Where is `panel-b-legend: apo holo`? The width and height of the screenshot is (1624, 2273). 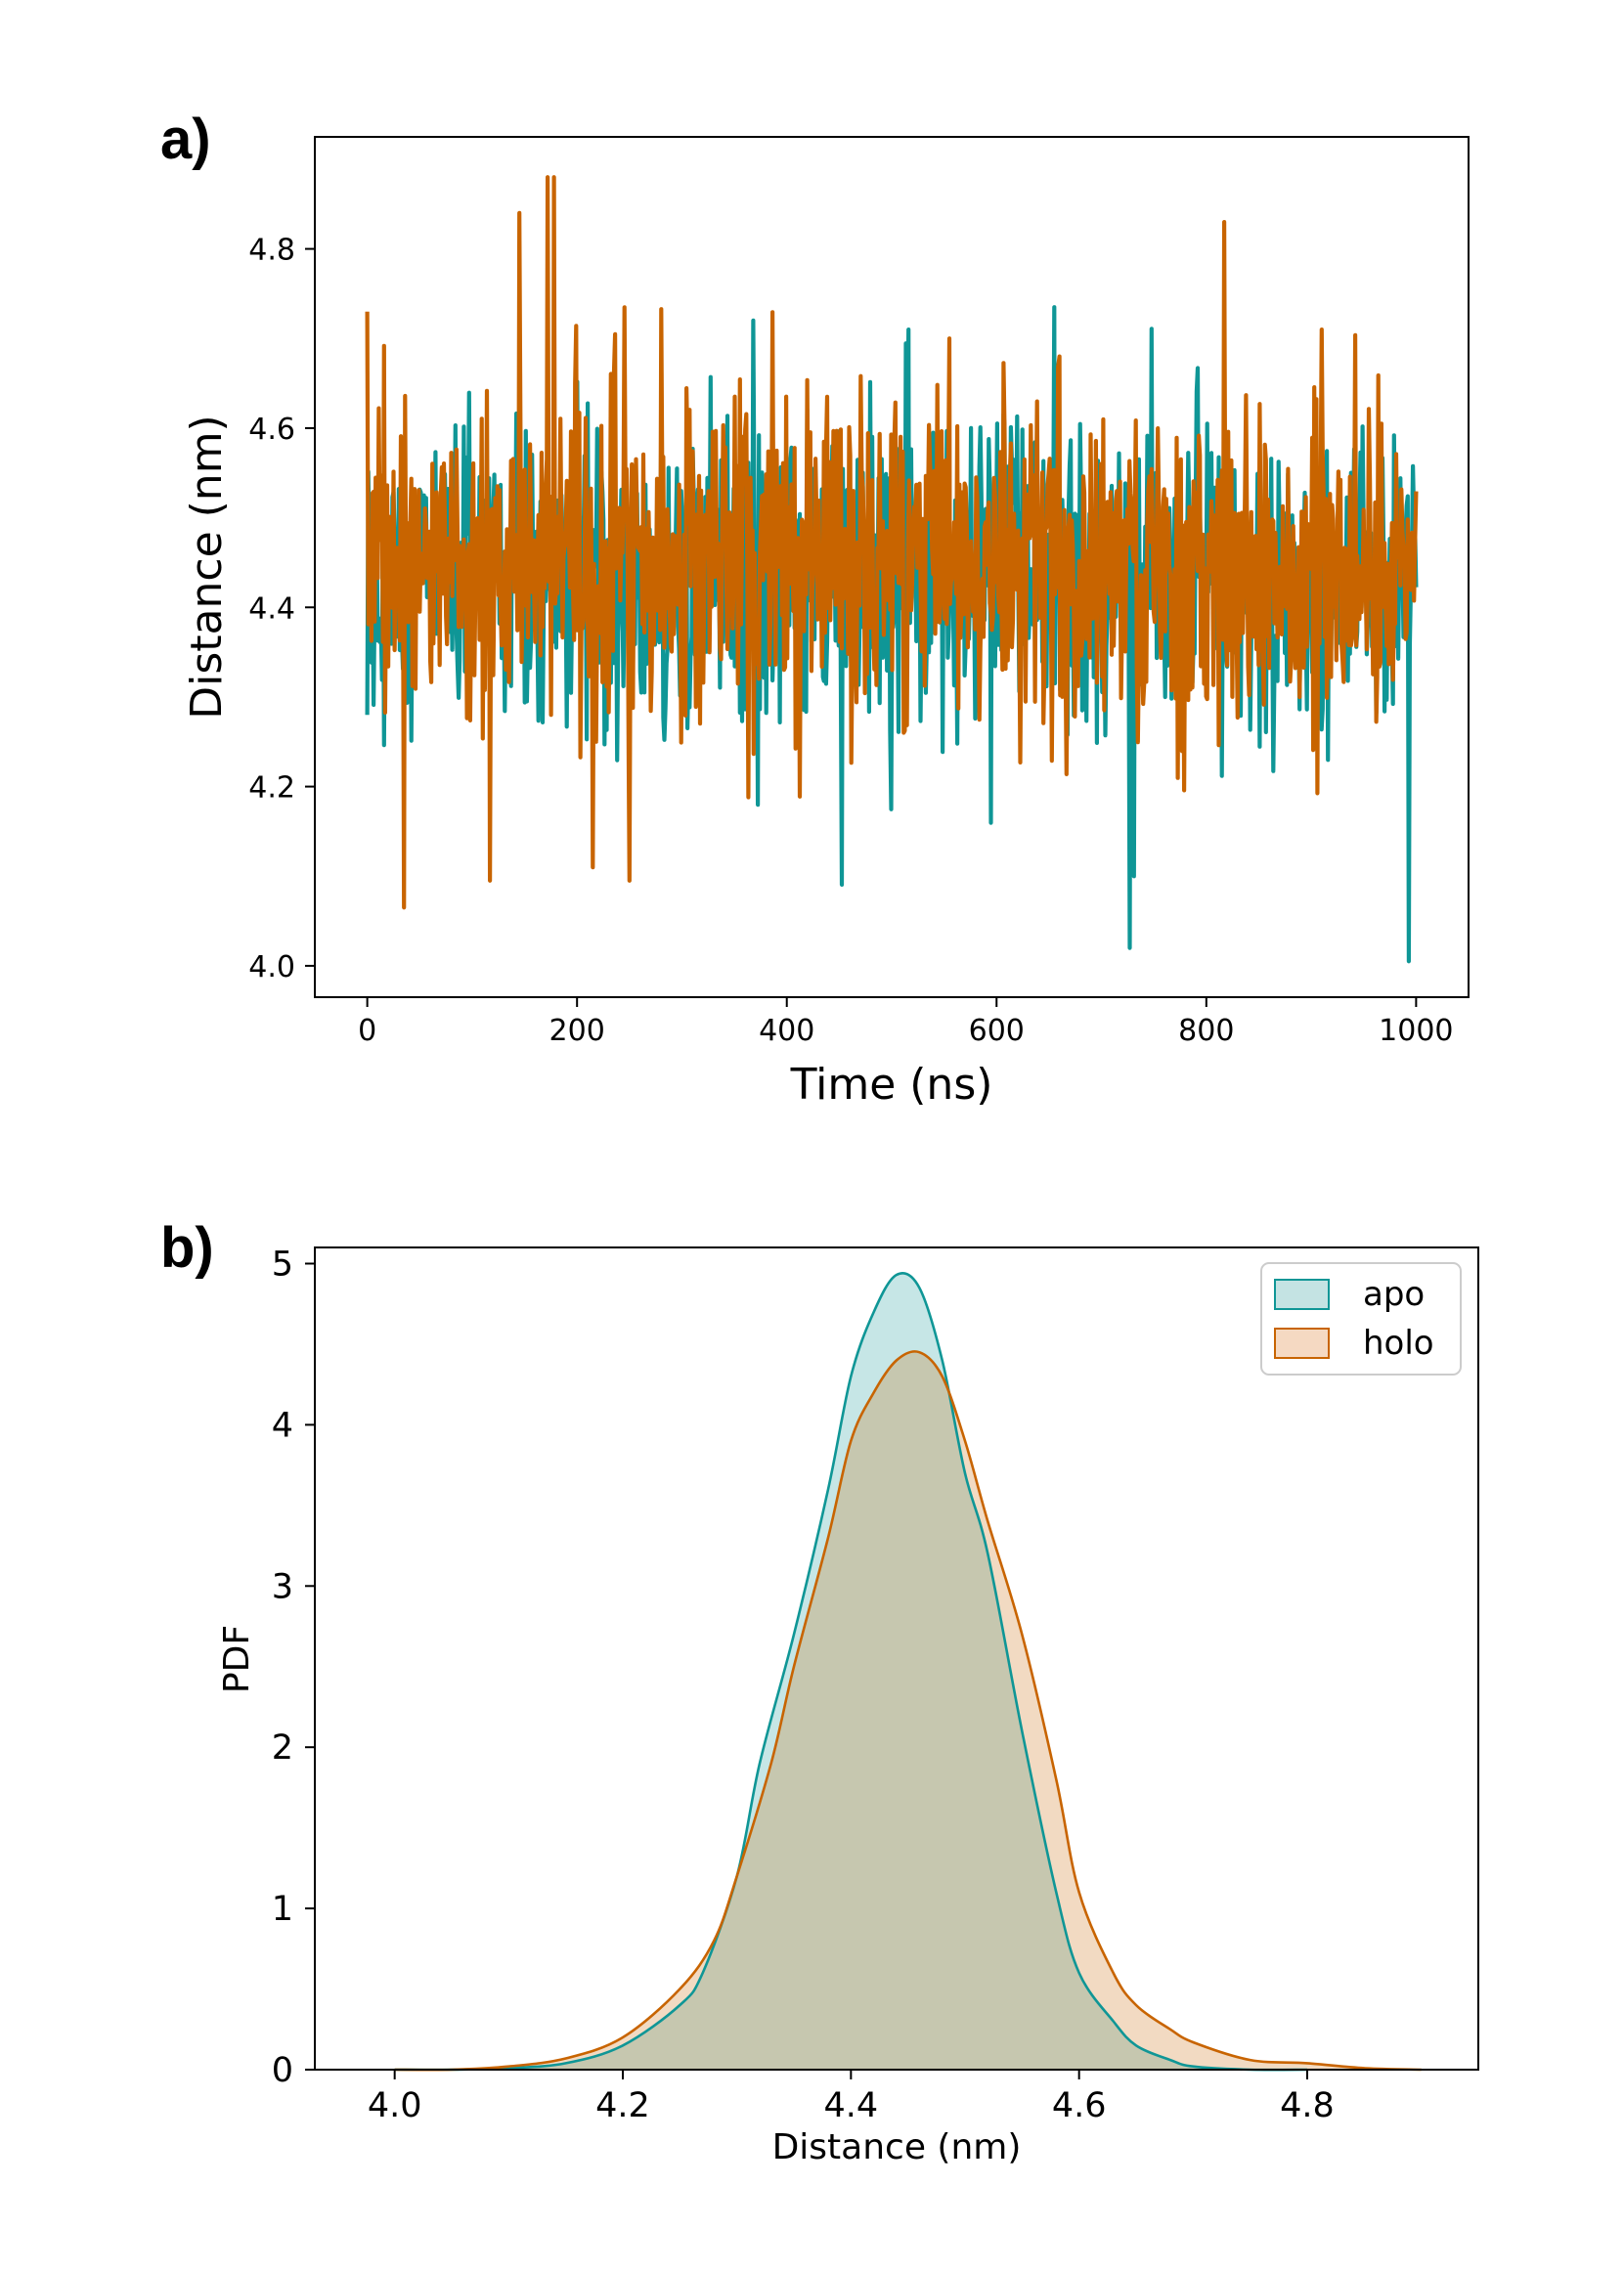
panel-b-legend: apo holo is located at coordinates (1361, 1319).